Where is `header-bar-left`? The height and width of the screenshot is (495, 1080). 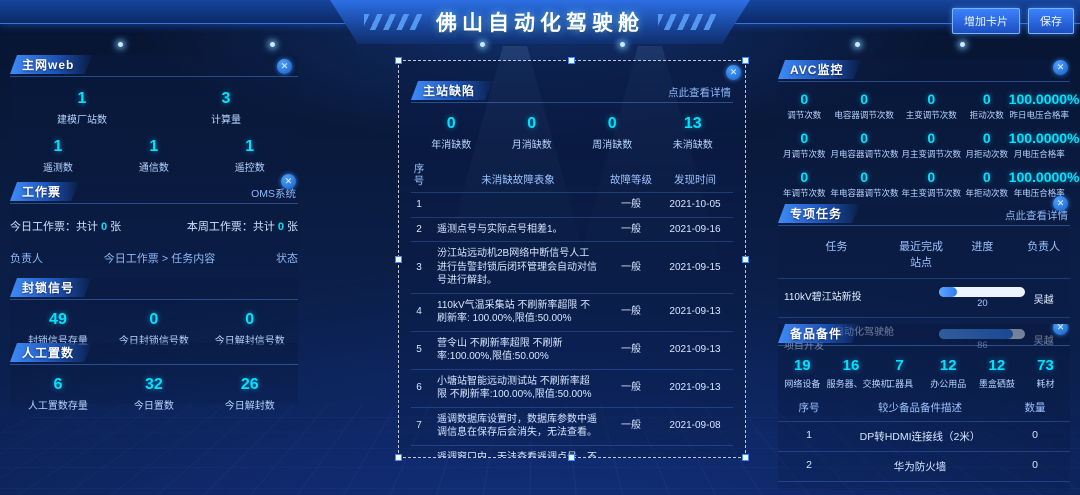 header-bar-left is located at coordinates (174, 12).